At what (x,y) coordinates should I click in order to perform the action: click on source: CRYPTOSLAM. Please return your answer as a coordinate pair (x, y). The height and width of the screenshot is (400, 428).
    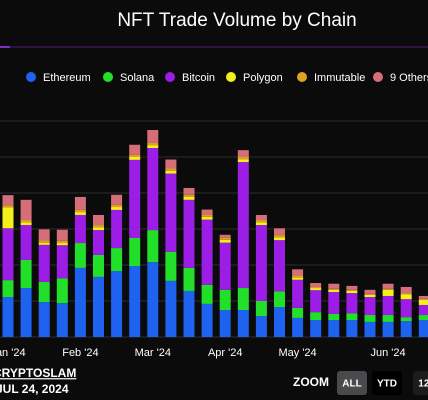
    Looking at the image, I should click on (38, 373).